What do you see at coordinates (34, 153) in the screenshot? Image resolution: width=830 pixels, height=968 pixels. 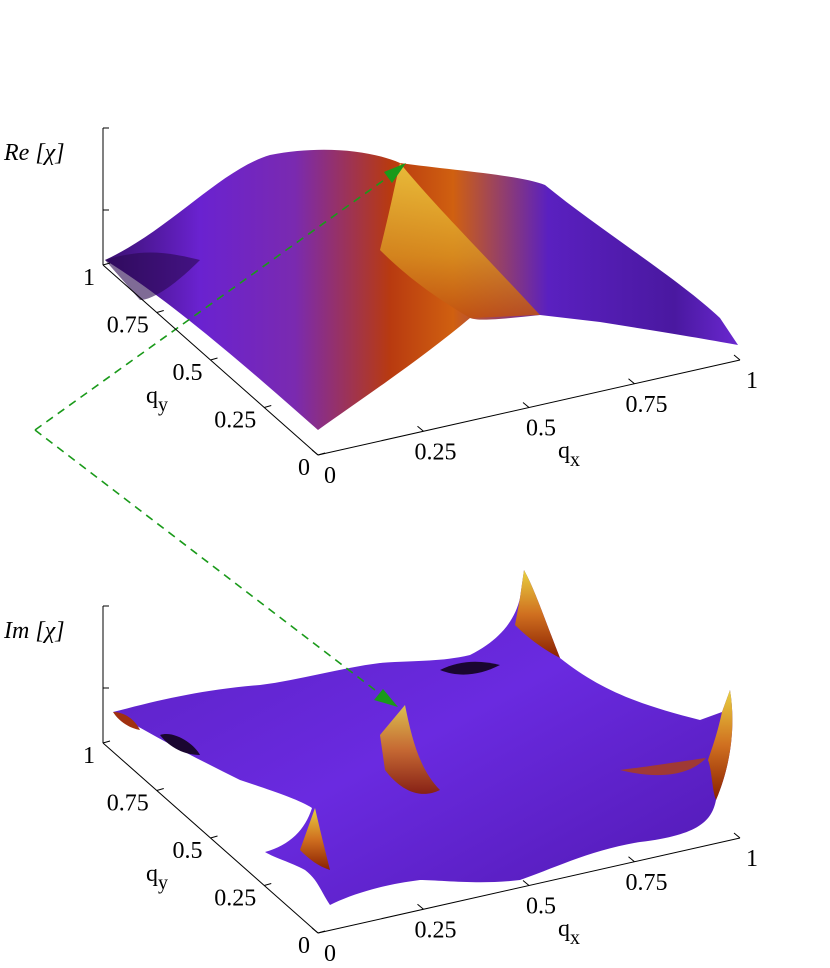 I see `z-label: Re [χ]` at bounding box center [34, 153].